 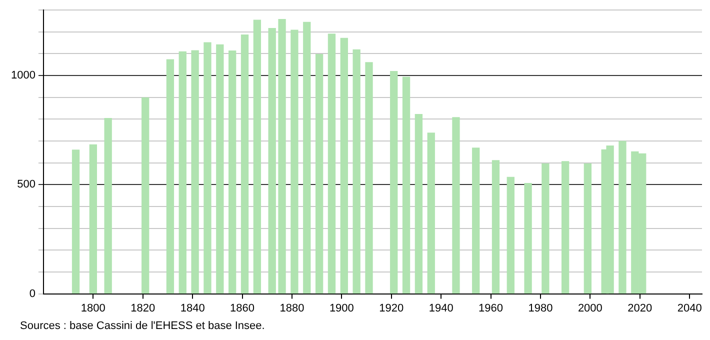 I want to click on x-tick-label: 1800, so click(x=93, y=308).